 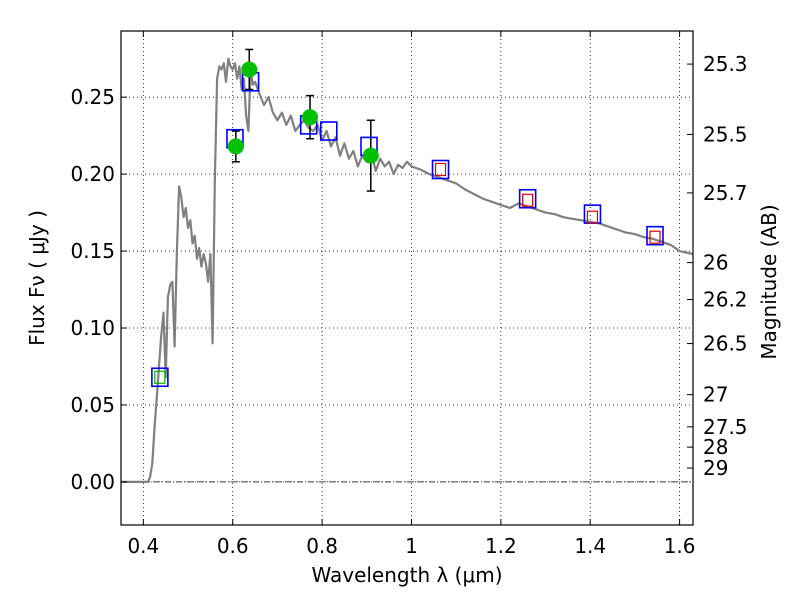 I want to click on x-tick-label: 1, so click(x=411, y=546).